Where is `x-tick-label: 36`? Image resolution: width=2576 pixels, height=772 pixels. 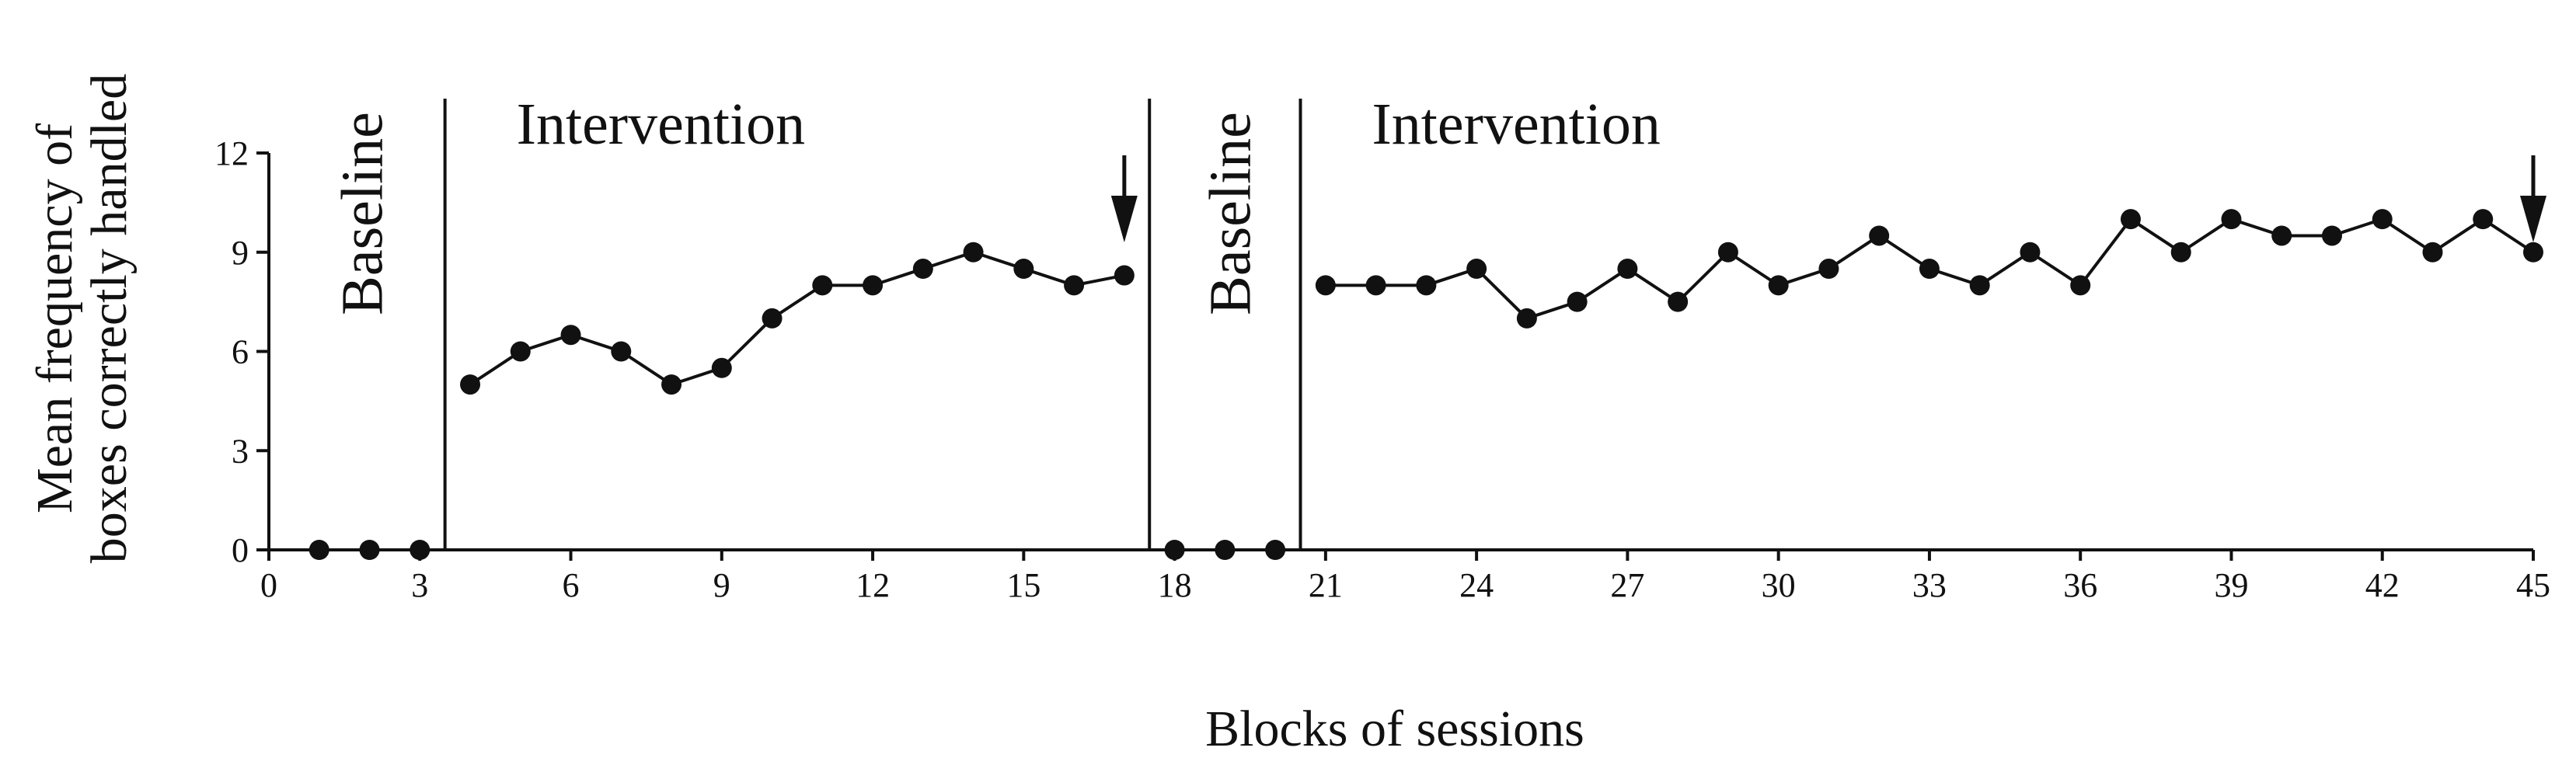
x-tick-label: 36 is located at coordinates (2080, 585).